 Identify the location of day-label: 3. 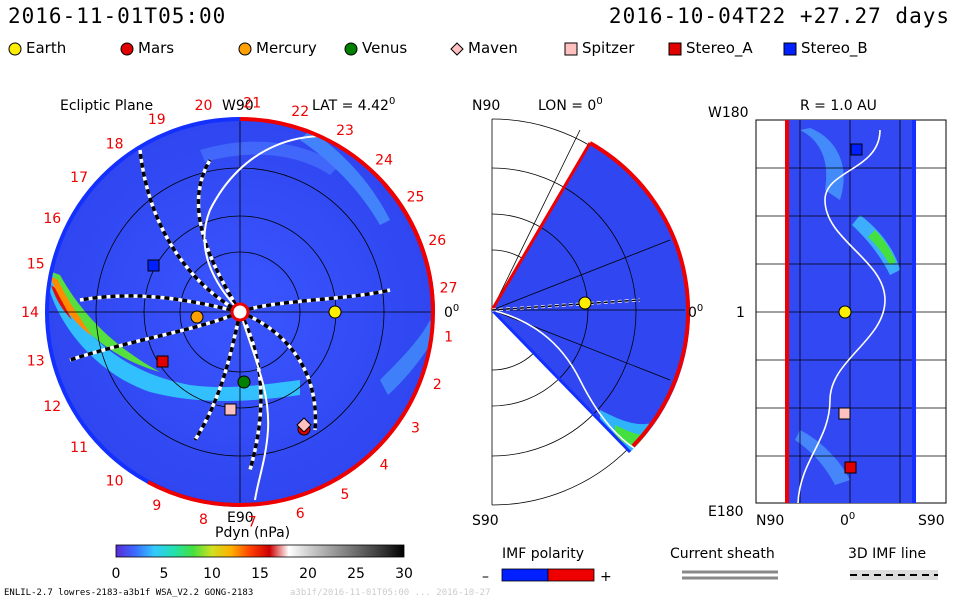
(415, 428).